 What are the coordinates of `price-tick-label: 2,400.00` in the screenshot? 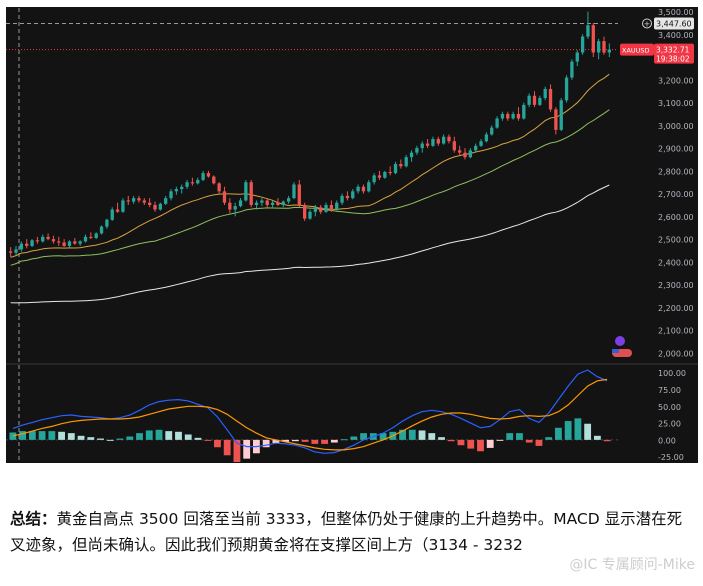 It's located at (676, 262).